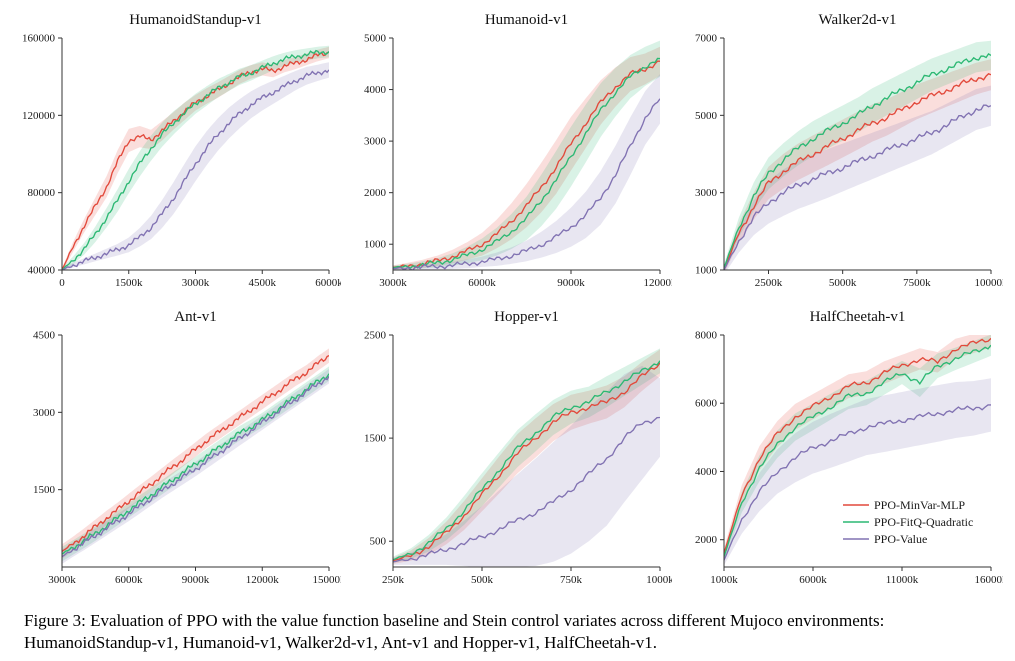  Describe the element at coordinates (129, 283) in the screenshot. I see `x-tick-label: 1500k` at that location.